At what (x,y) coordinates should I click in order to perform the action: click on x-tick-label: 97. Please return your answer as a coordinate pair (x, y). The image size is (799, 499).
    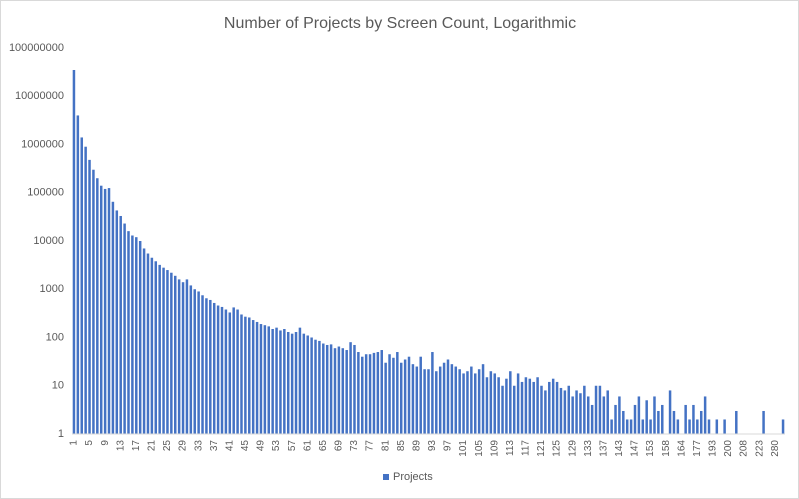
    Looking at the image, I should click on (448, 446).